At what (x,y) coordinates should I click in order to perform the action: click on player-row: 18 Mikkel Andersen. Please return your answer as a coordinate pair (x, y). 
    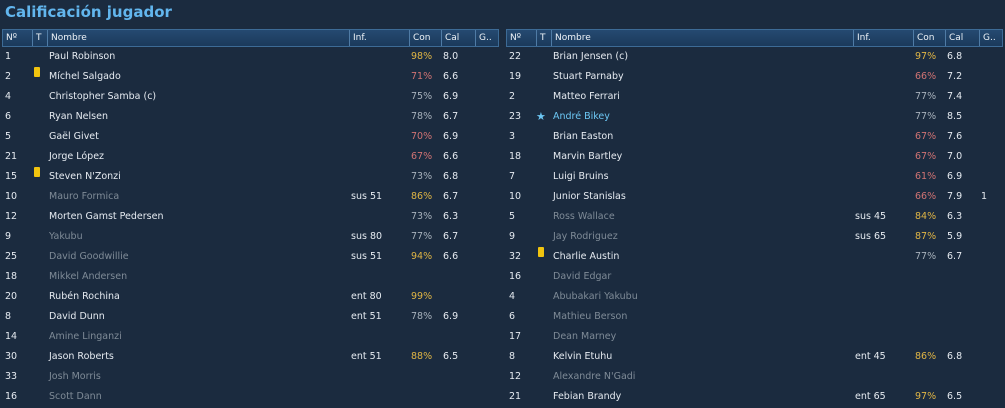
    Looking at the image, I should click on (250, 277).